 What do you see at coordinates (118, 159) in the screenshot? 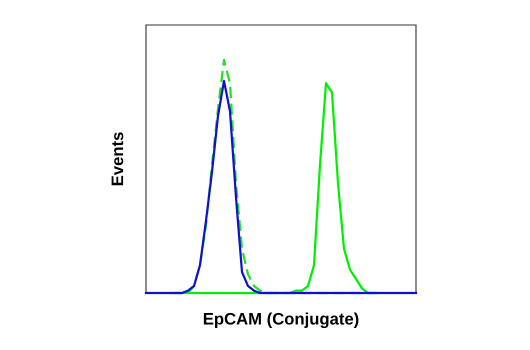
I see `y-axis-title: Events` at bounding box center [118, 159].